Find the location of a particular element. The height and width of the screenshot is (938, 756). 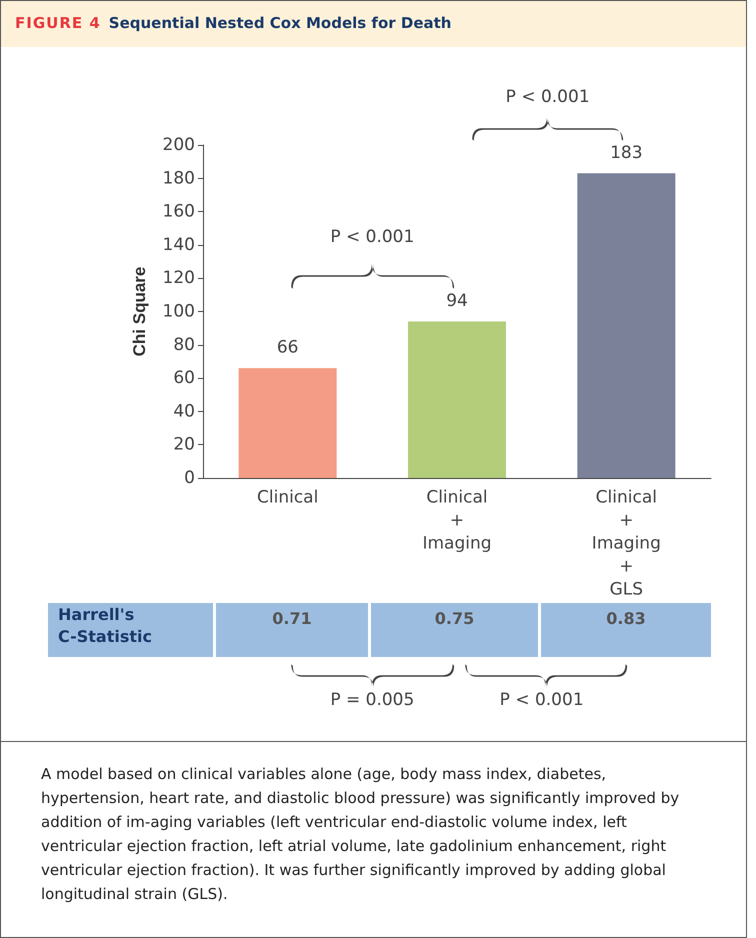

y-tick-label: 60 is located at coordinates (184, 378).